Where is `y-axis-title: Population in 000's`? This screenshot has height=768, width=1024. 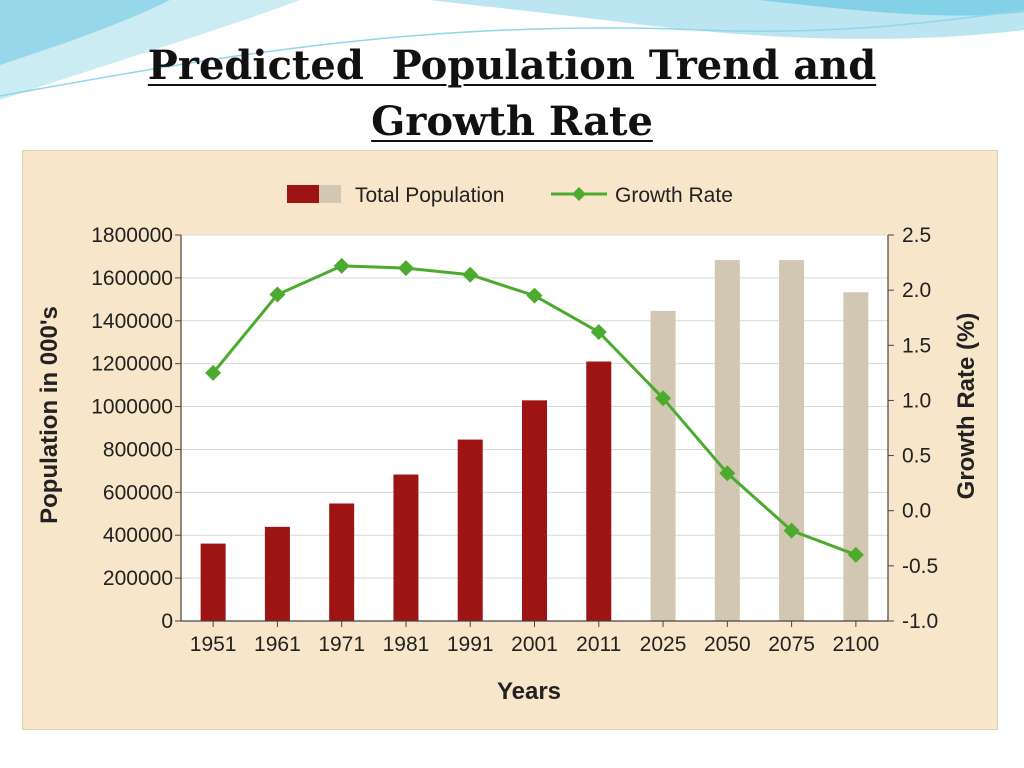
y-axis-title: Population in 000's is located at coordinates (49, 415).